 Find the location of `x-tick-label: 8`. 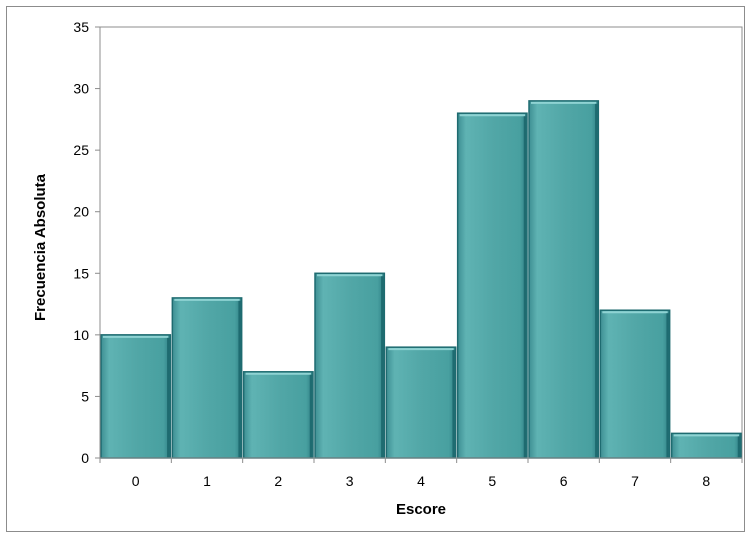

x-tick-label: 8 is located at coordinates (706, 481).